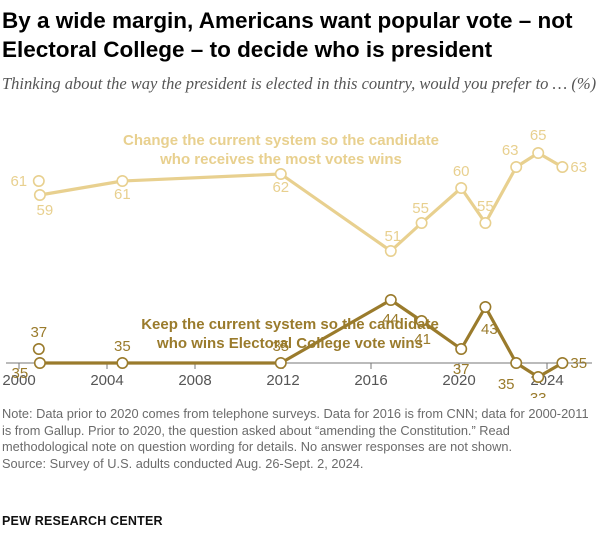  Describe the element at coordinates (390, 319) in the screenshot. I see `data-label: 44` at that location.